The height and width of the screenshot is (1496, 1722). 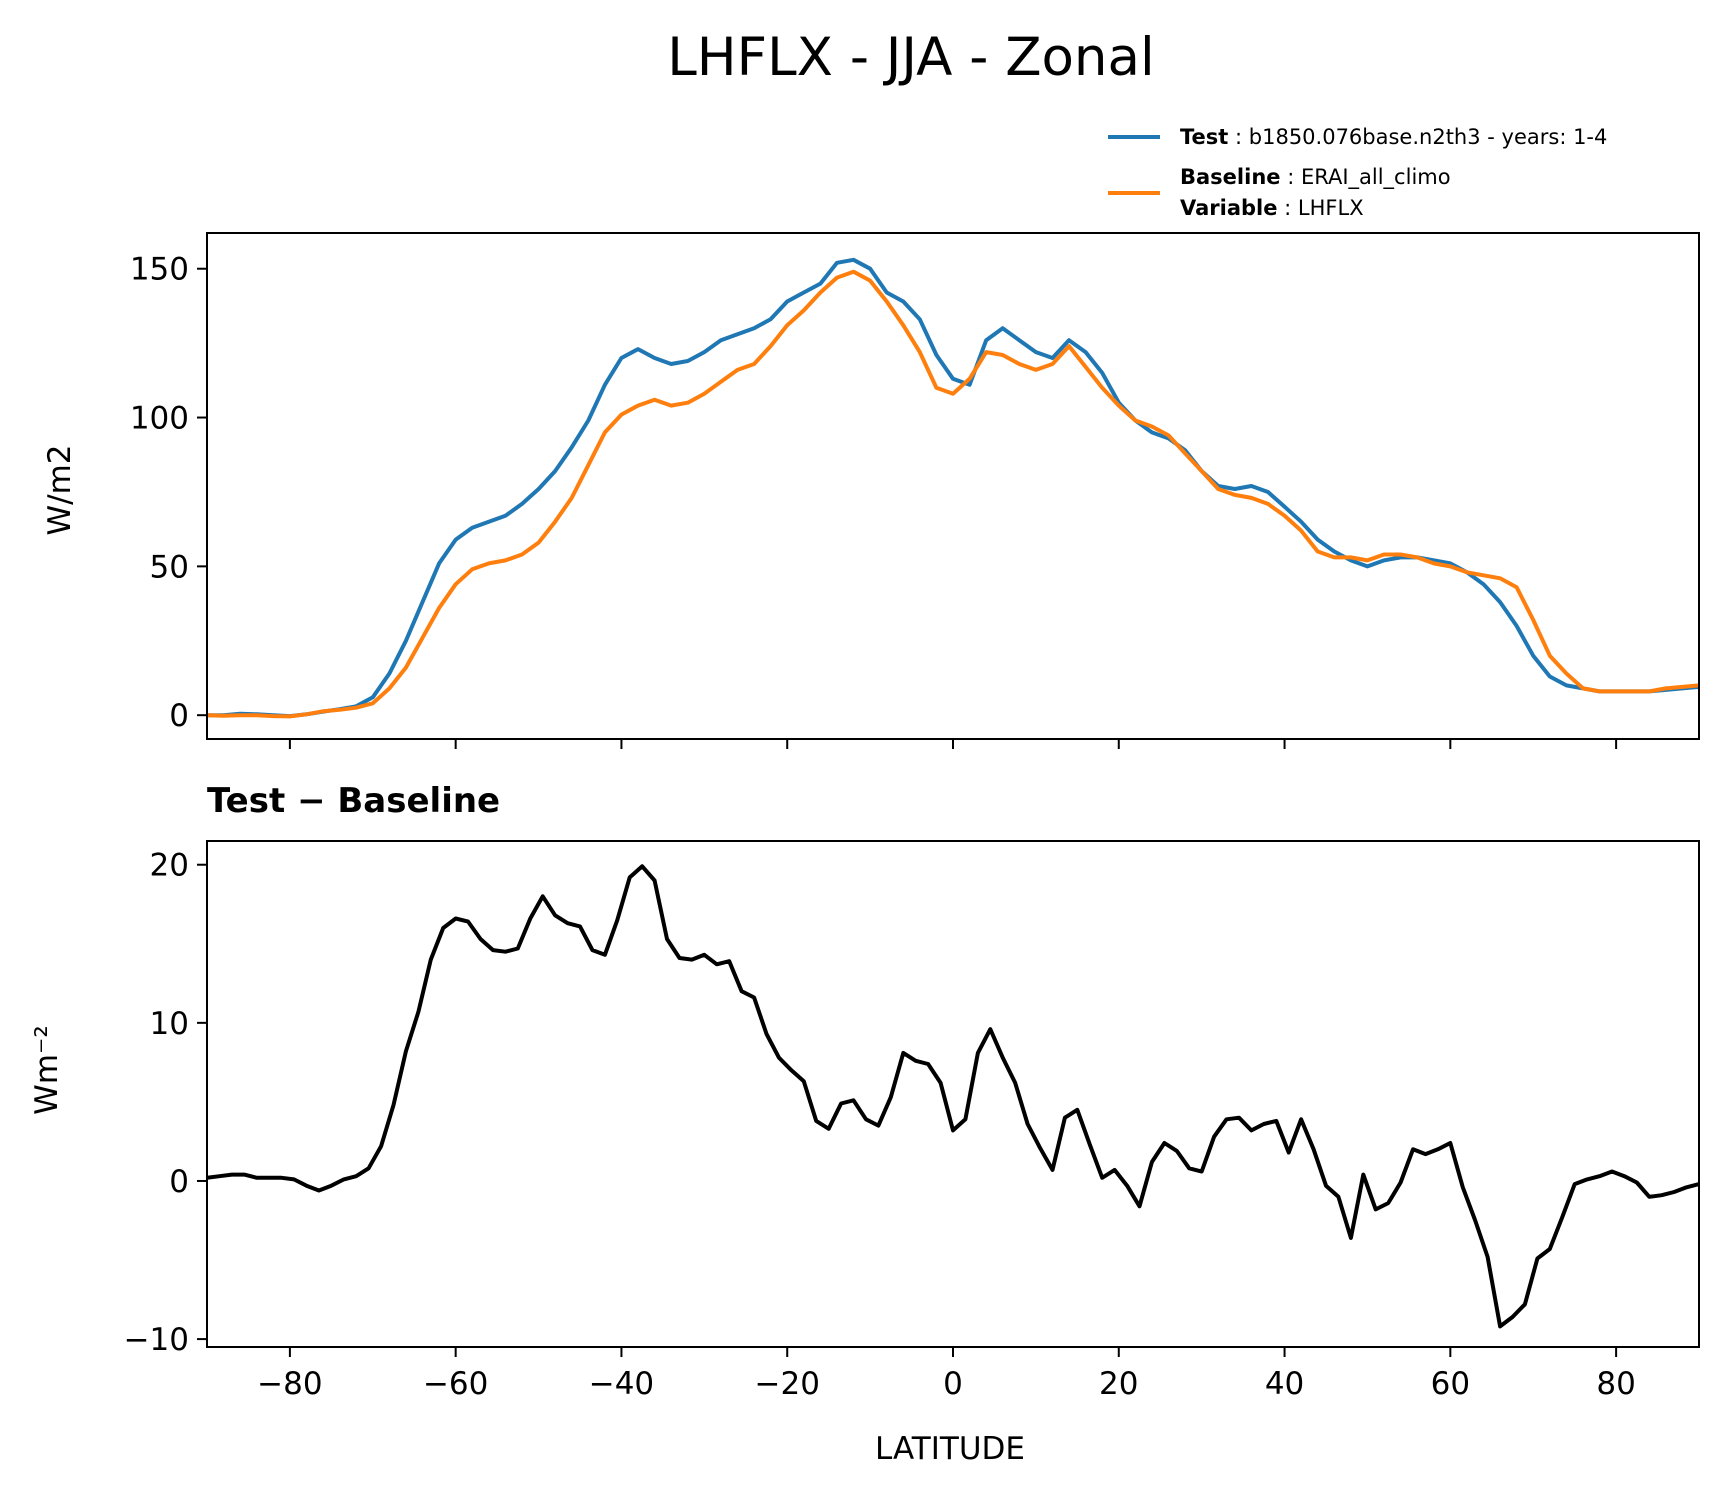 What do you see at coordinates (1376, 177) in the screenshot?
I see `legend-baseline-value: ERAI_all_climo` at bounding box center [1376, 177].